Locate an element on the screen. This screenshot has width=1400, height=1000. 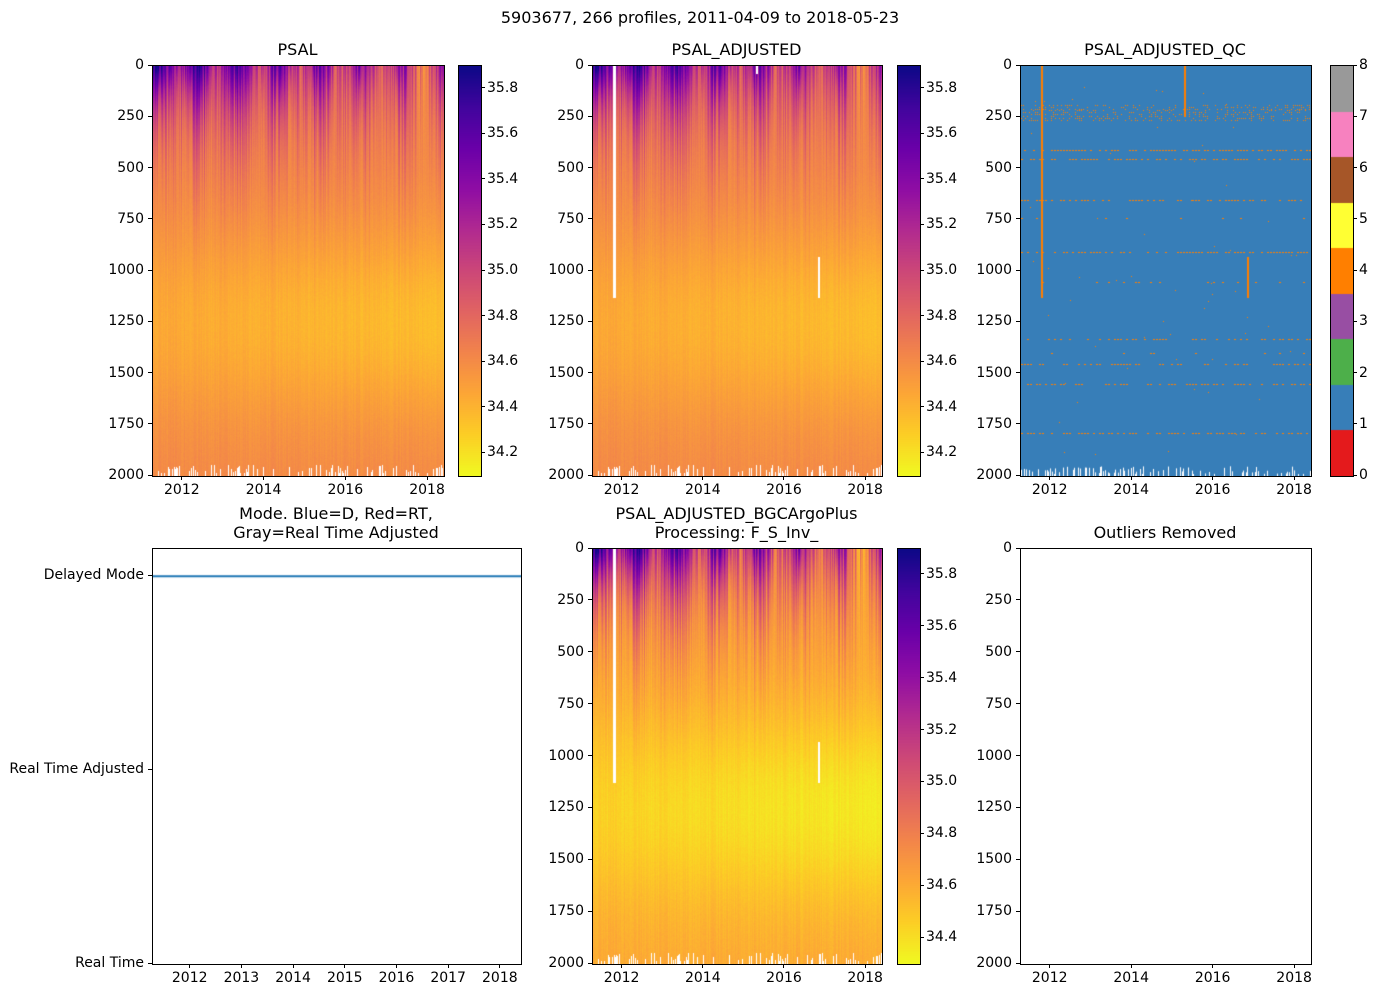
panel-bgc-colorbar is located at coordinates (909, 756).